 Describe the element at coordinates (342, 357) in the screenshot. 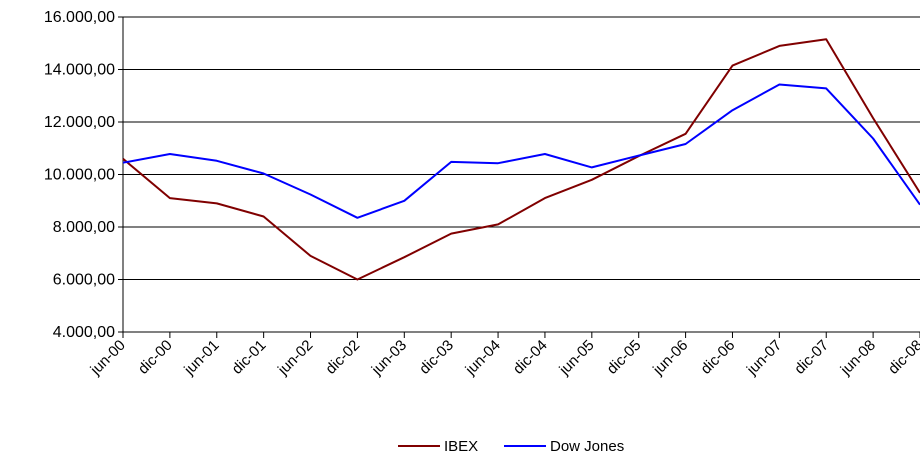

I see `x-tick-label: dic-02` at that location.